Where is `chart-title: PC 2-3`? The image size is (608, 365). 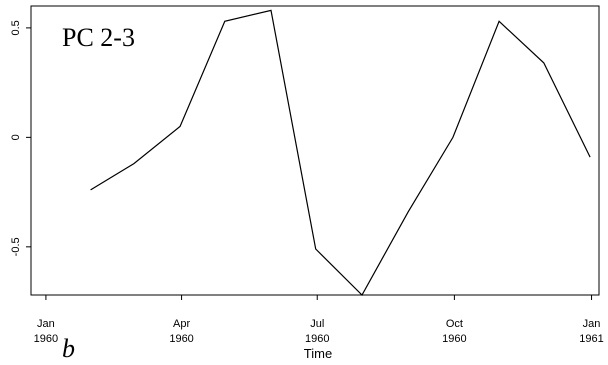 chart-title: PC 2-3 is located at coordinates (98, 37).